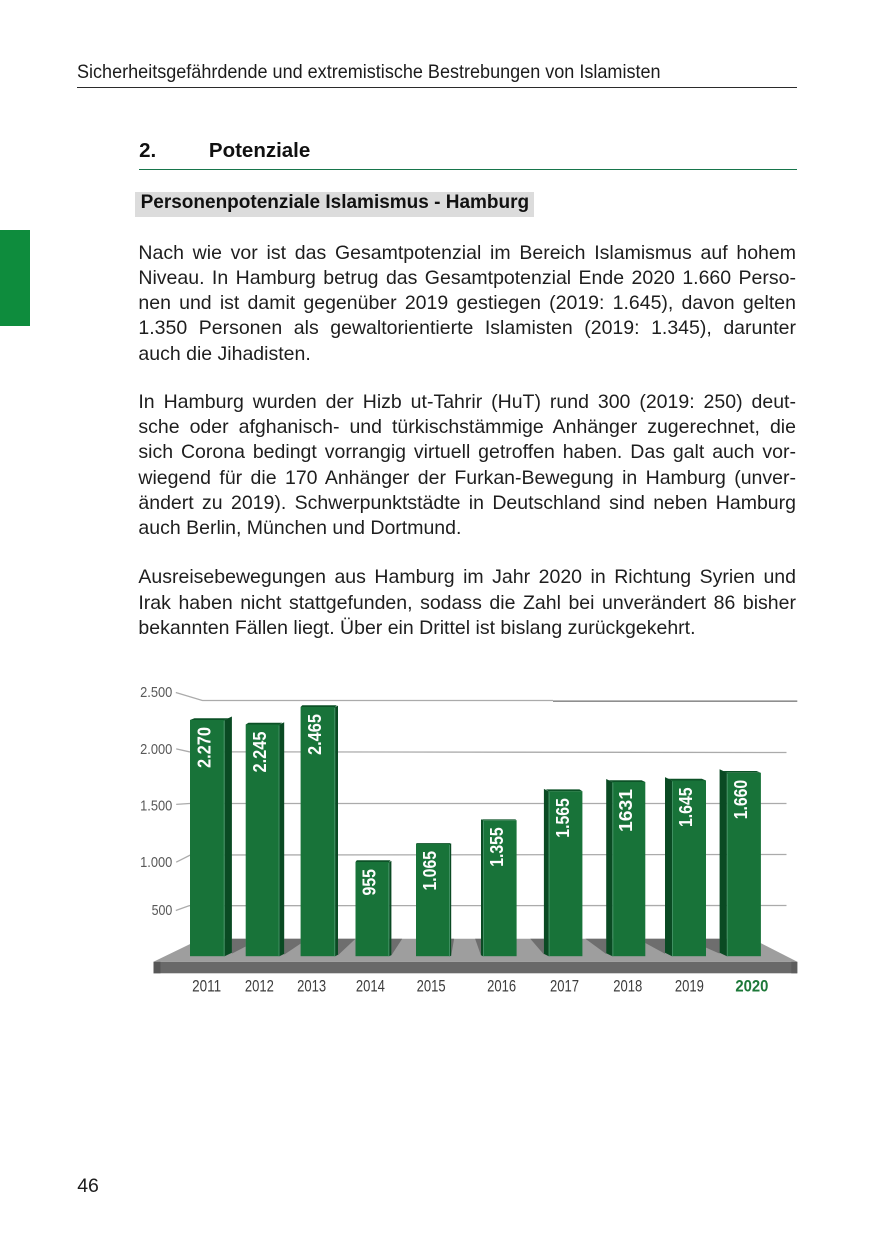 The image size is (875, 1241). I want to click on svg-text: 2016, so click(501, 985).